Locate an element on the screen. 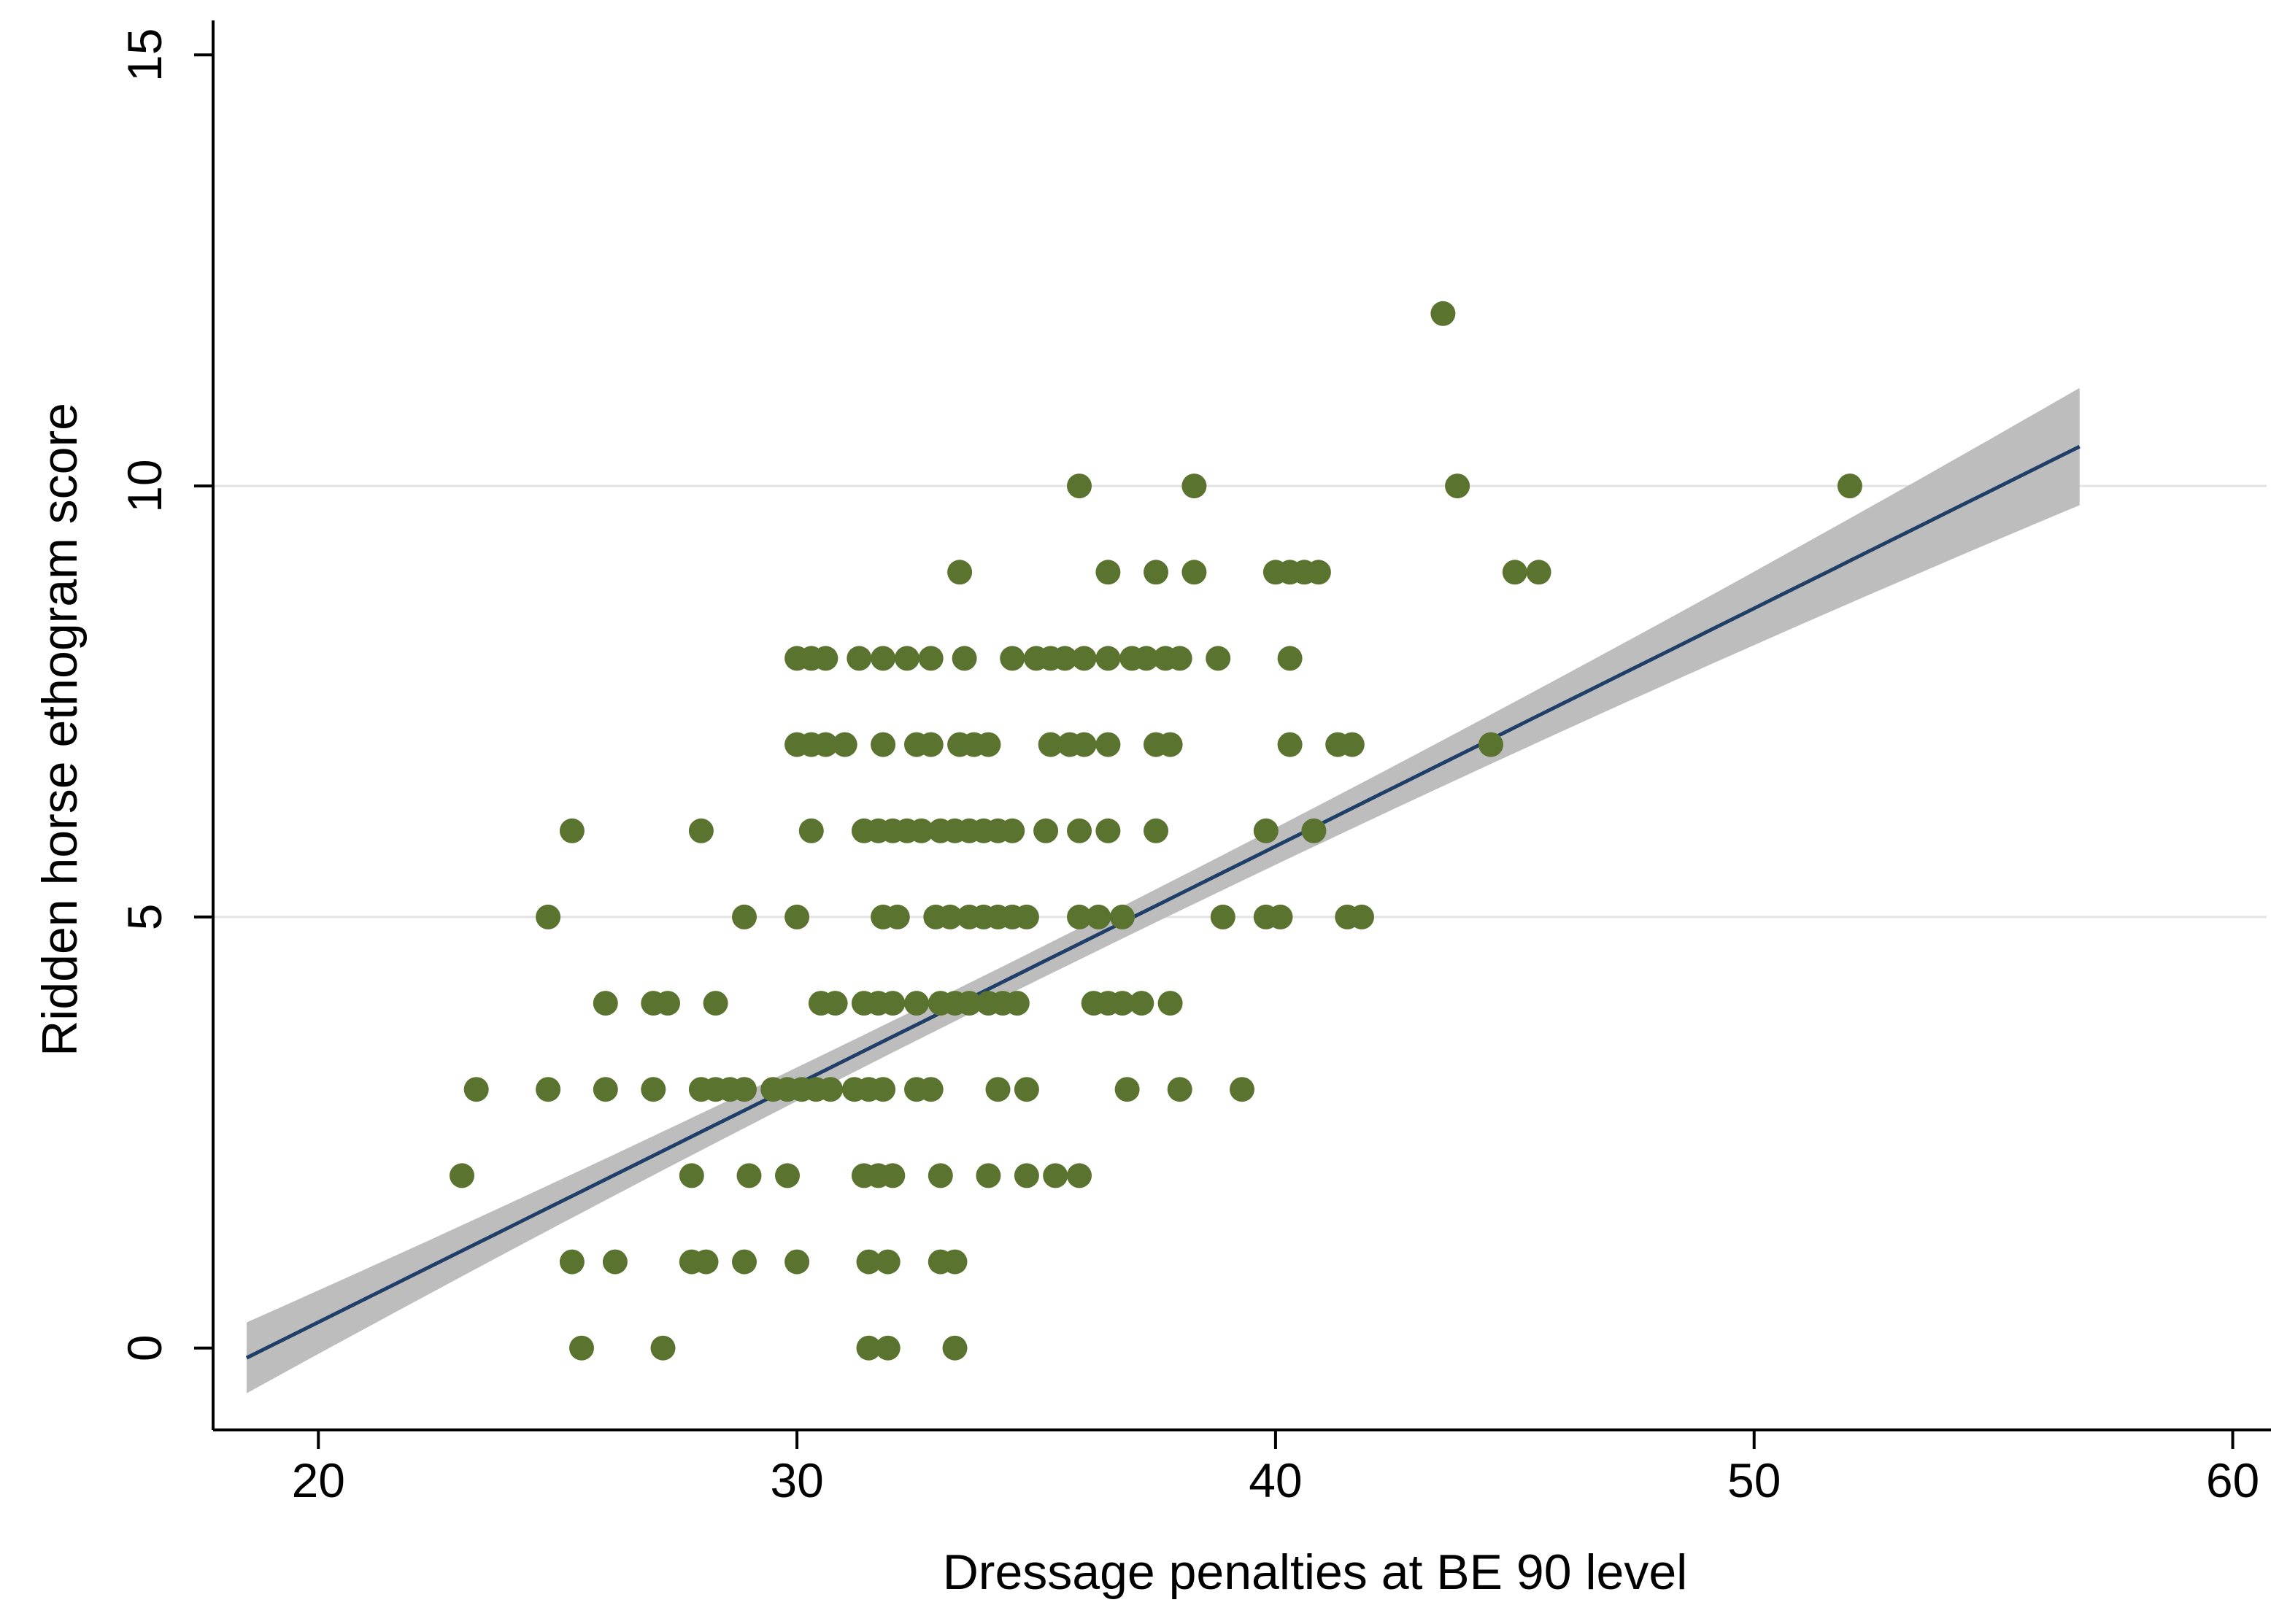 This screenshot has width=2271, height=1624. x-tick-label: 50 is located at coordinates (1754, 1480).